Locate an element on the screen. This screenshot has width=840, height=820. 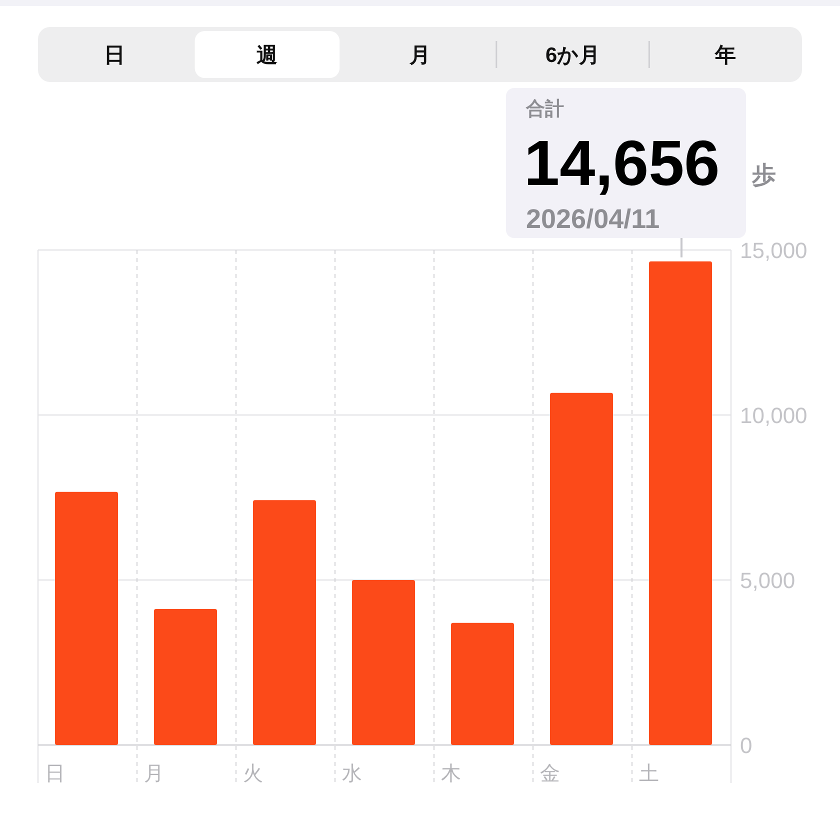
x-tick-label: 日 is located at coordinates (55, 774).